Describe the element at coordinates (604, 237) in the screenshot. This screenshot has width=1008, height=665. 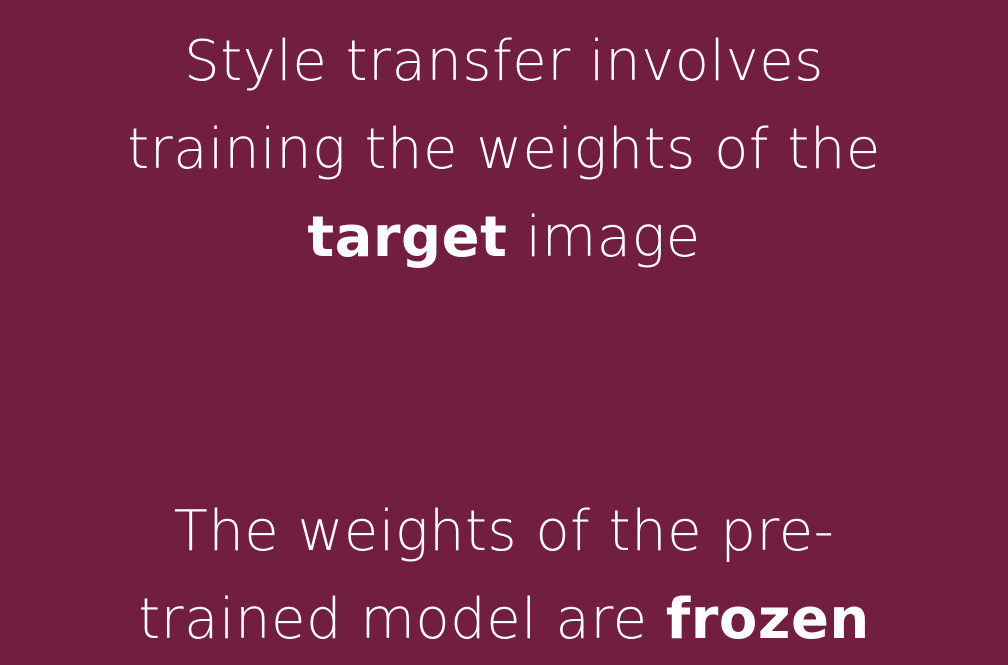
I see `statement-1-line-3-rest: image` at that location.